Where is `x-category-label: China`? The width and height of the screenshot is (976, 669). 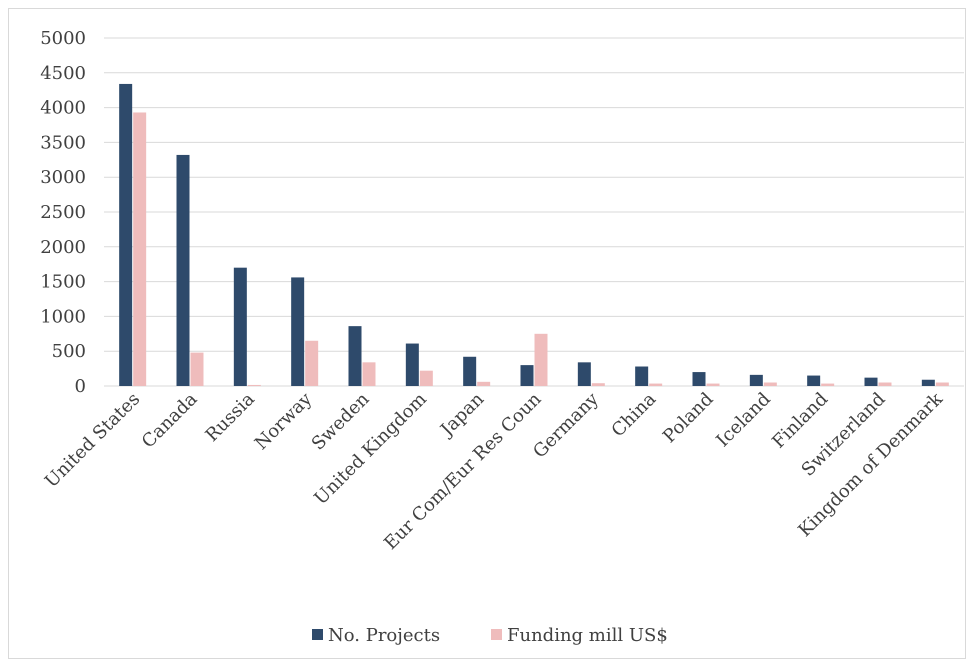
x-category-label: China is located at coordinates (634, 415).